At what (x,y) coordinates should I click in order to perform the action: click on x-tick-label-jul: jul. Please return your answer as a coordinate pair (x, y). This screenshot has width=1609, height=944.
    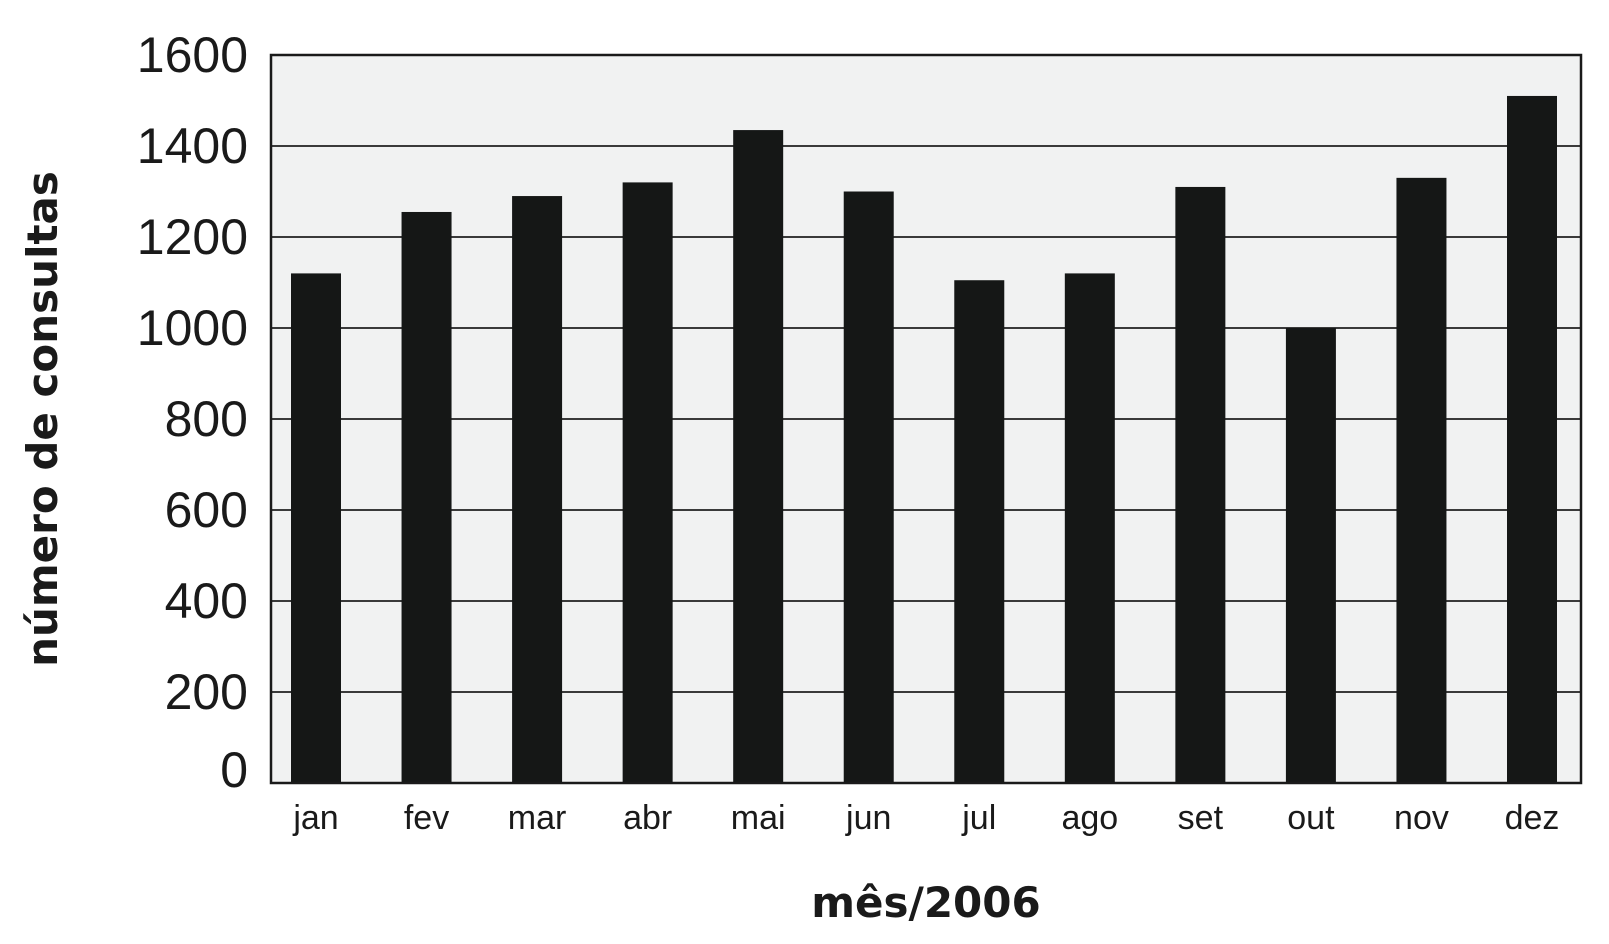
    Looking at the image, I should click on (978, 818).